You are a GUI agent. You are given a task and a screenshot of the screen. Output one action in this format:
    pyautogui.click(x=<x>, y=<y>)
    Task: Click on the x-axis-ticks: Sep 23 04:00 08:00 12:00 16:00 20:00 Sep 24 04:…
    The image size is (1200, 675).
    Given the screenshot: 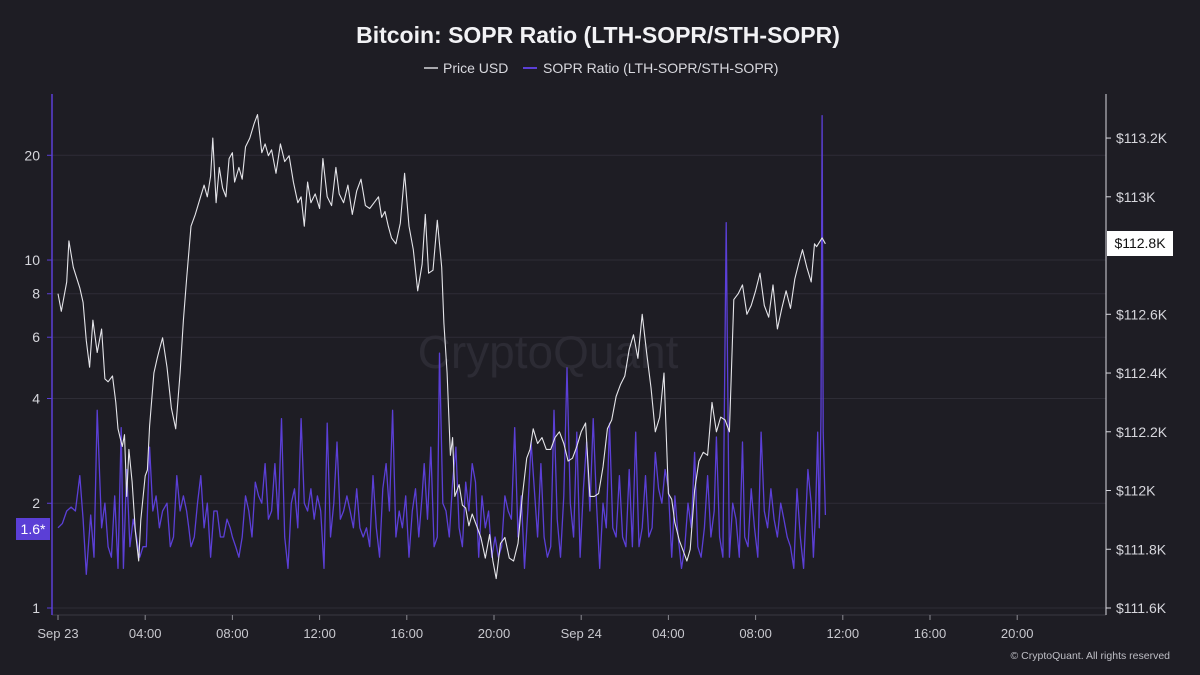 What is the action you would take?
    pyautogui.click(x=571, y=627)
    